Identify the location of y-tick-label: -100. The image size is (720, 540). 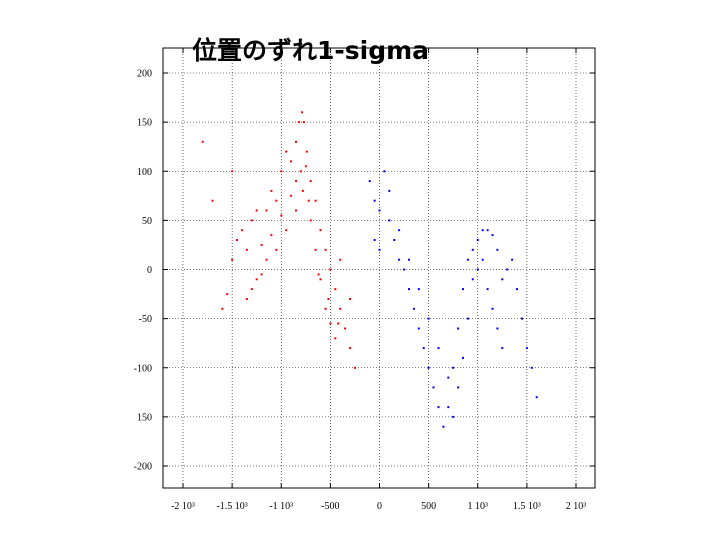
(143, 368).